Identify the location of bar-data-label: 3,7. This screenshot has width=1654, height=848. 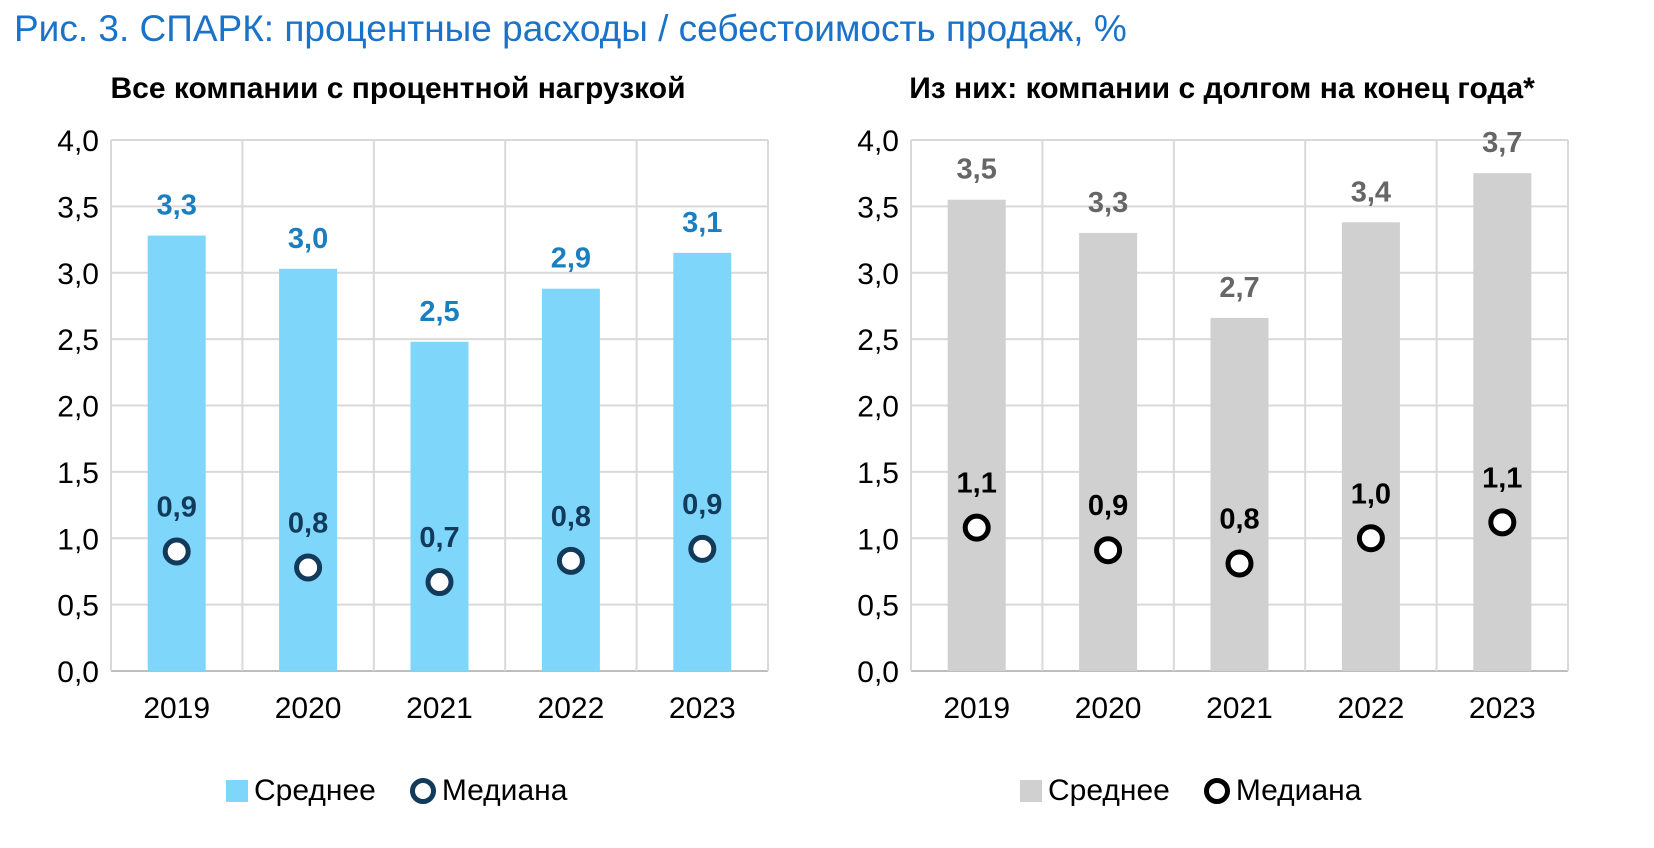
(1502, 143).